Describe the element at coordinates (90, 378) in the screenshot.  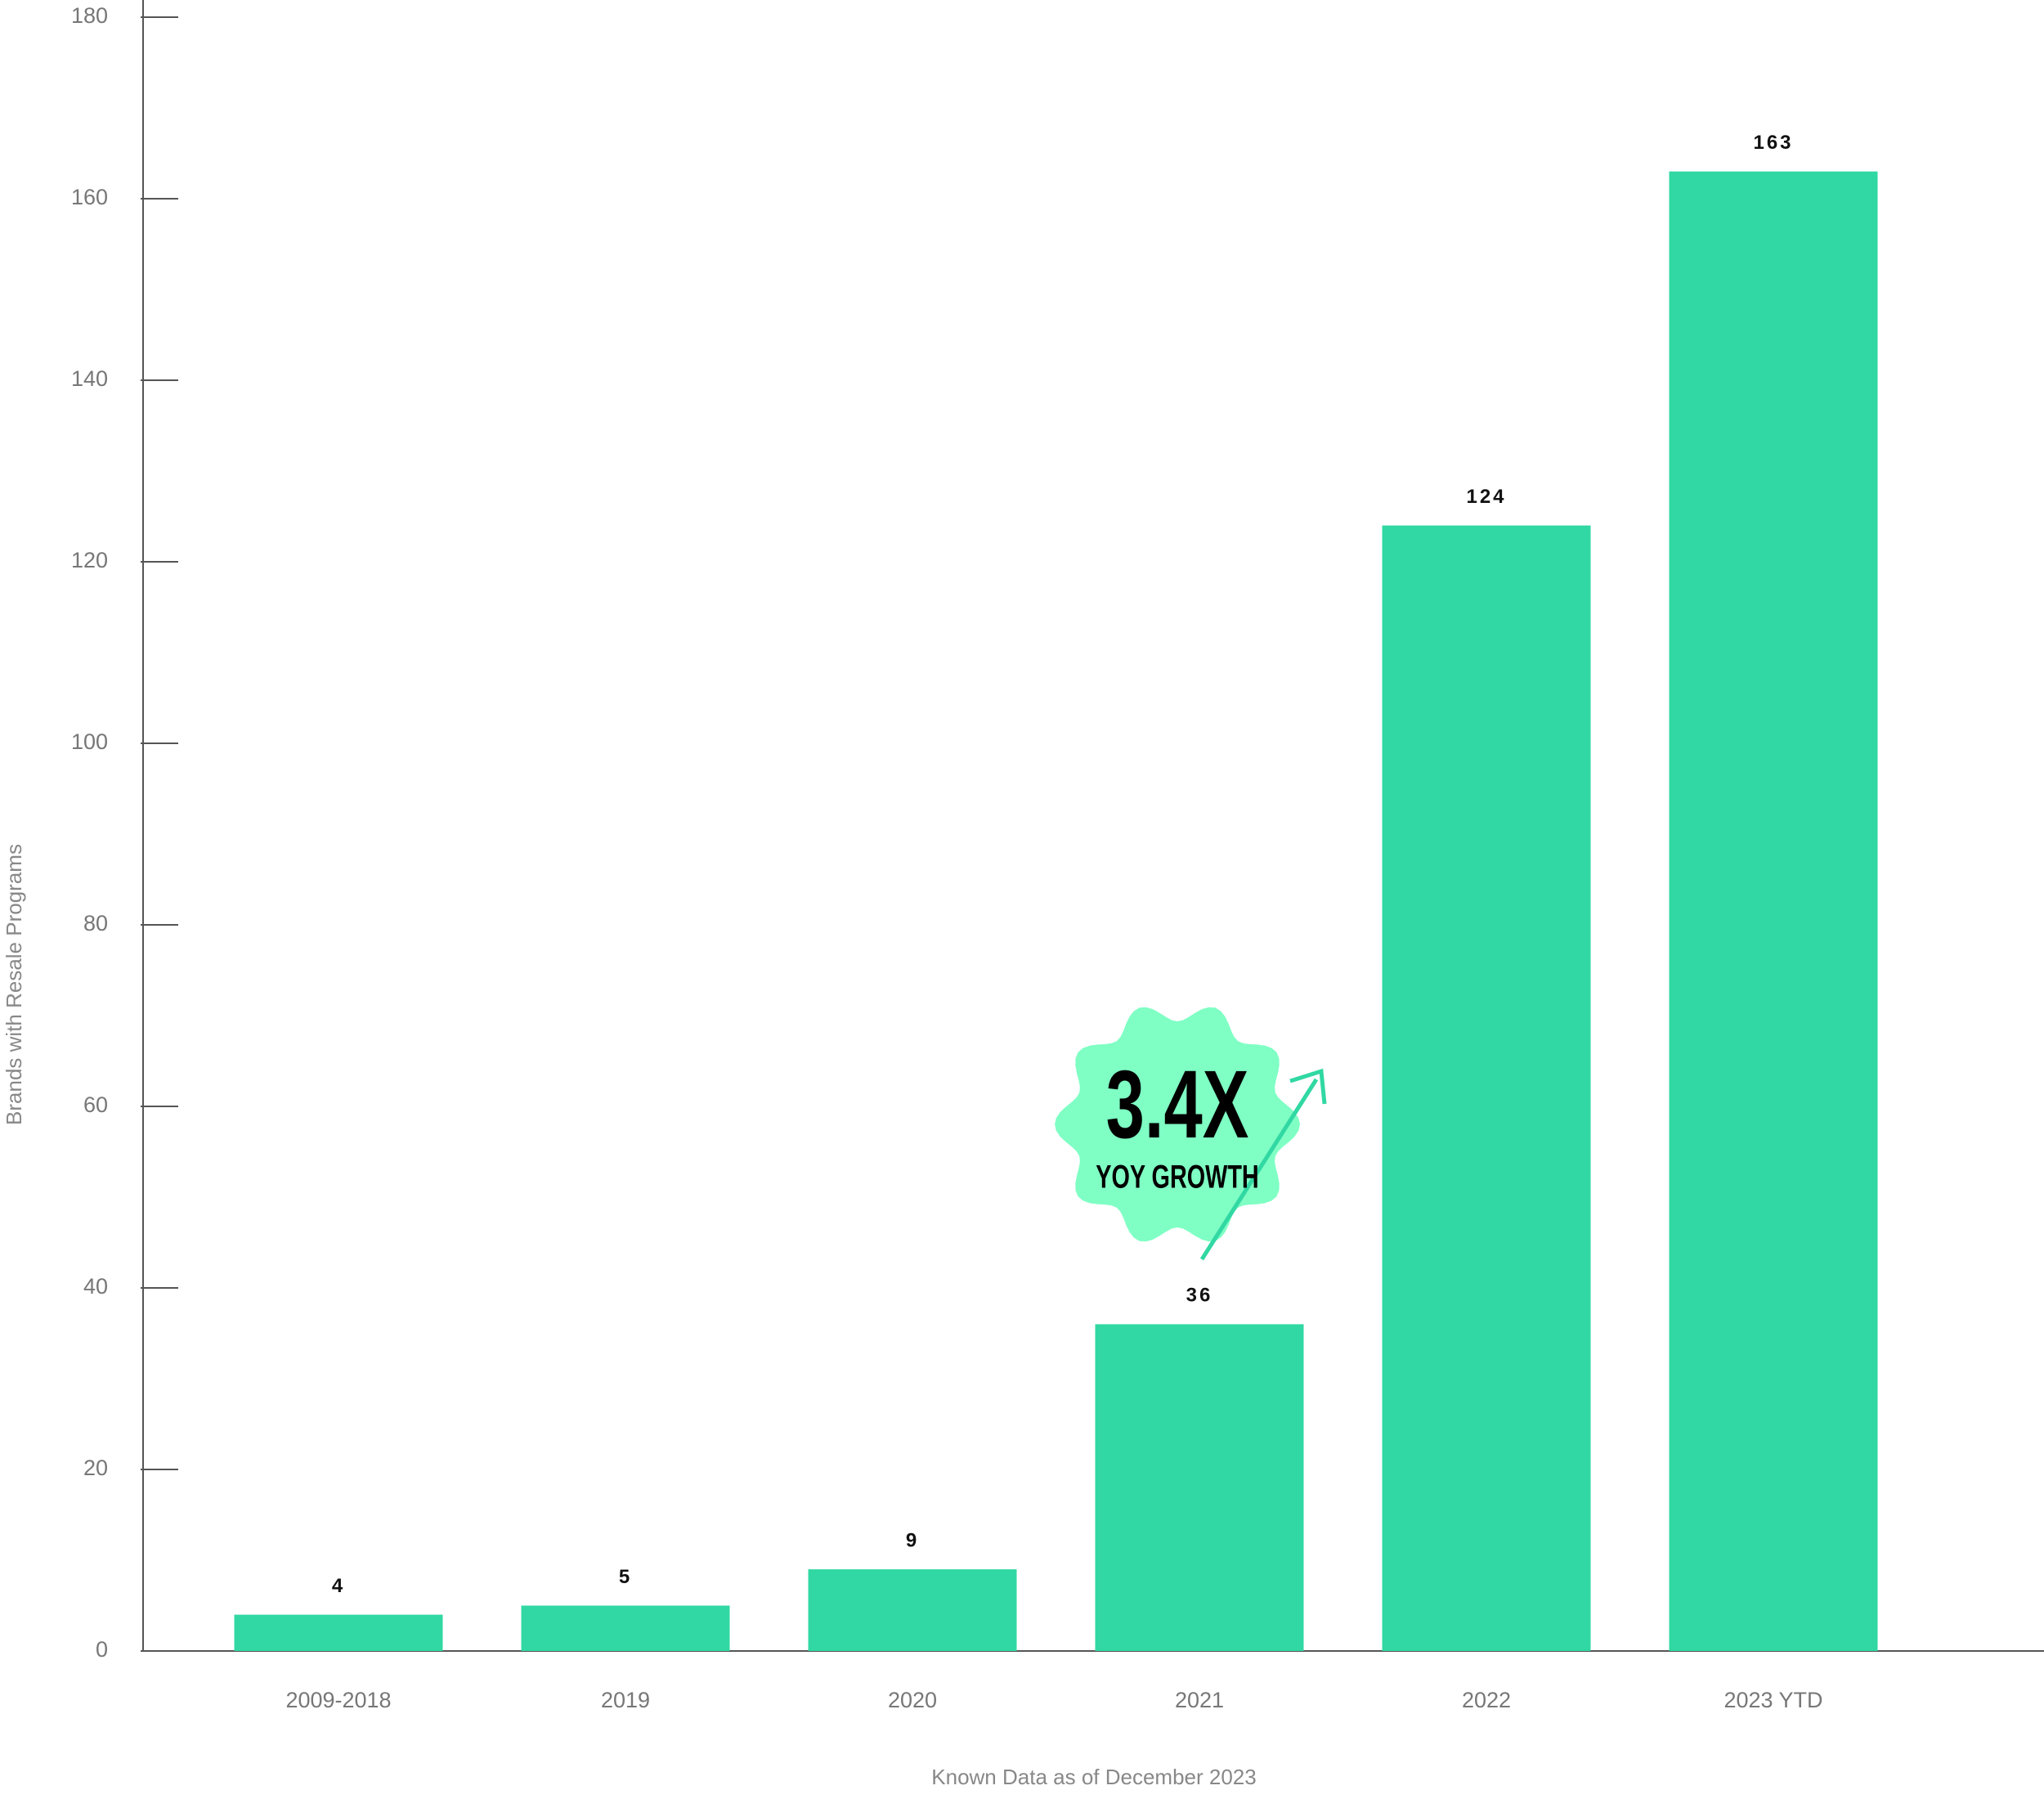
I see `y-tick-label: 140` at that location.